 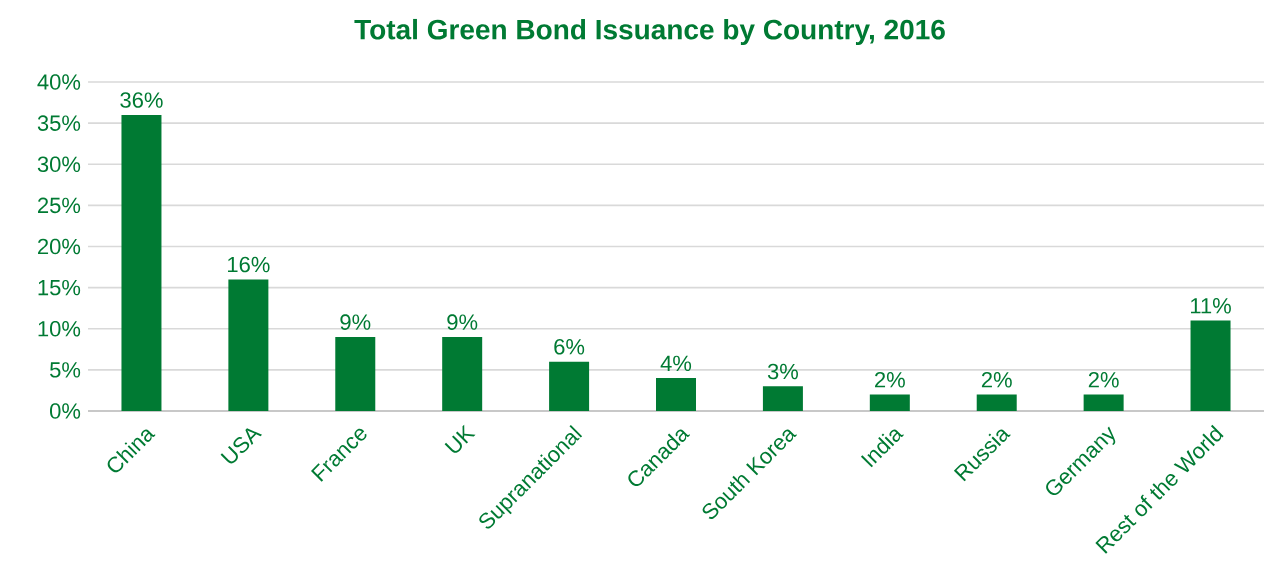 I want to click on y-tick-label: 30%, so click(x=59, y=164).